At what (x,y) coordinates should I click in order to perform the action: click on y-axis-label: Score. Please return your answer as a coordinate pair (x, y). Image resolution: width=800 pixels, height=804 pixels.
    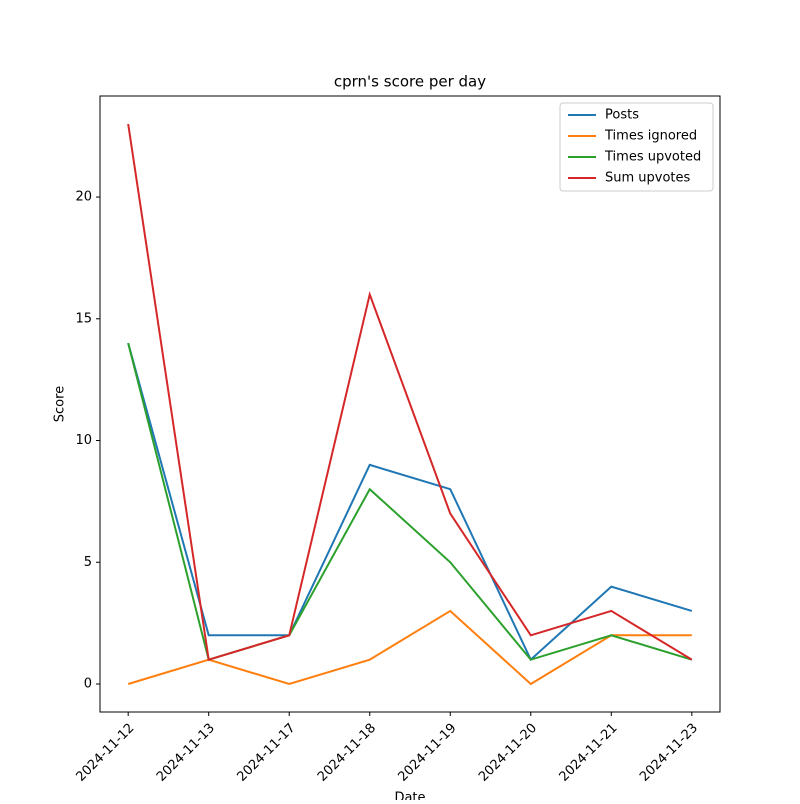
    Looking at the image, I should click on (60, 404).